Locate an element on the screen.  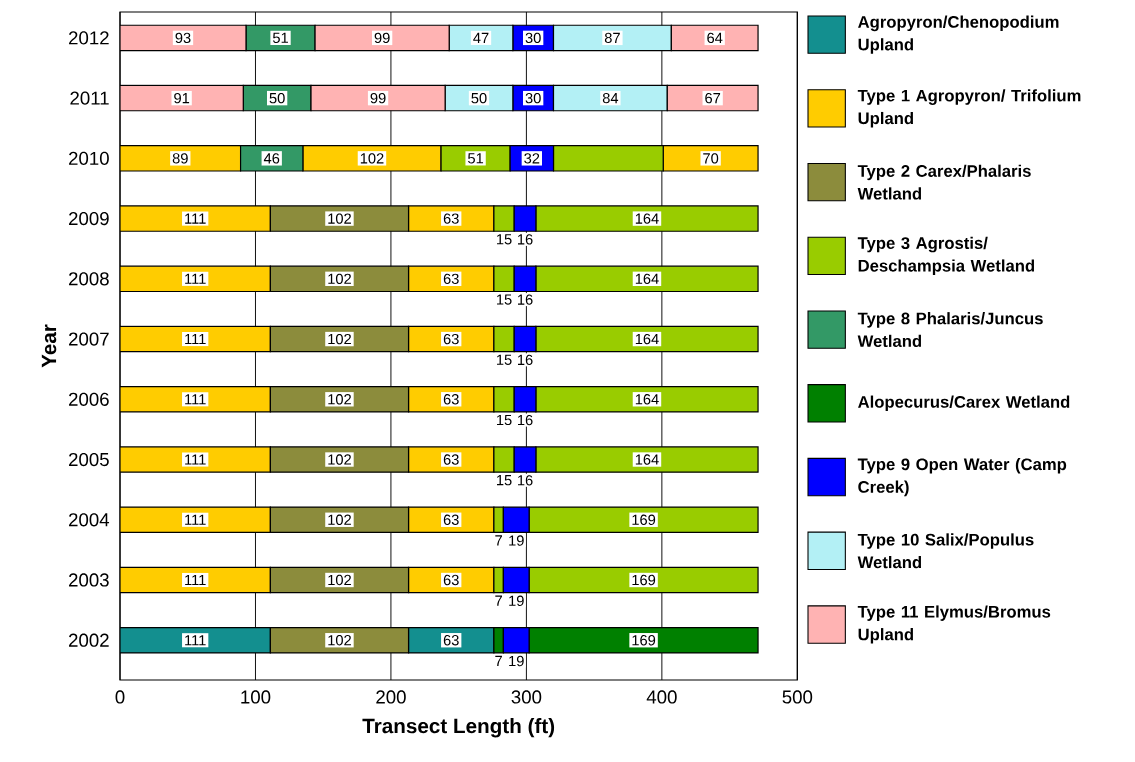
y-tick-label: 2012 is located at coordinates (89, 38).